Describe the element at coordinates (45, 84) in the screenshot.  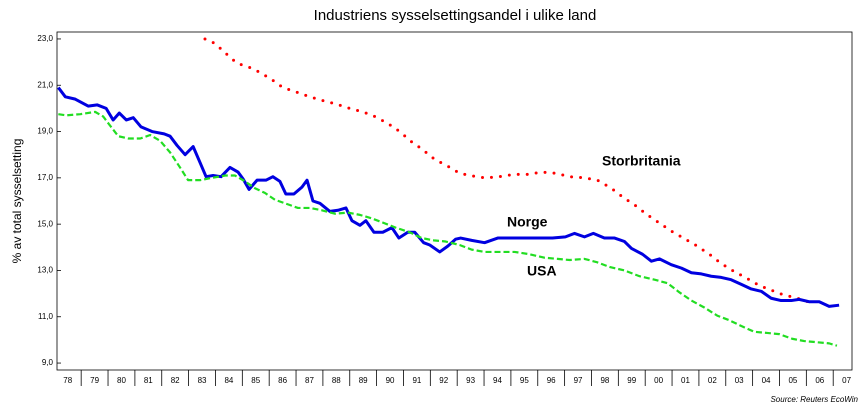
I see `y-tick-label: 21,0` at that location.